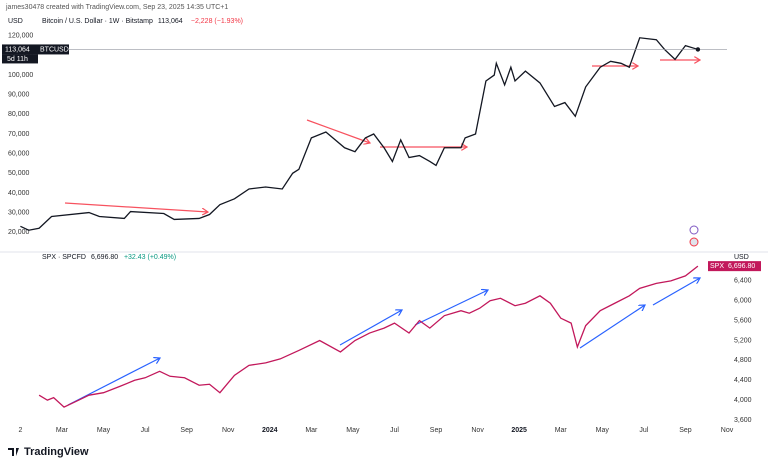 This screenshot has width=768, height=467. I want to click on price-tag-label: 6,696.80, so click(741, 266).